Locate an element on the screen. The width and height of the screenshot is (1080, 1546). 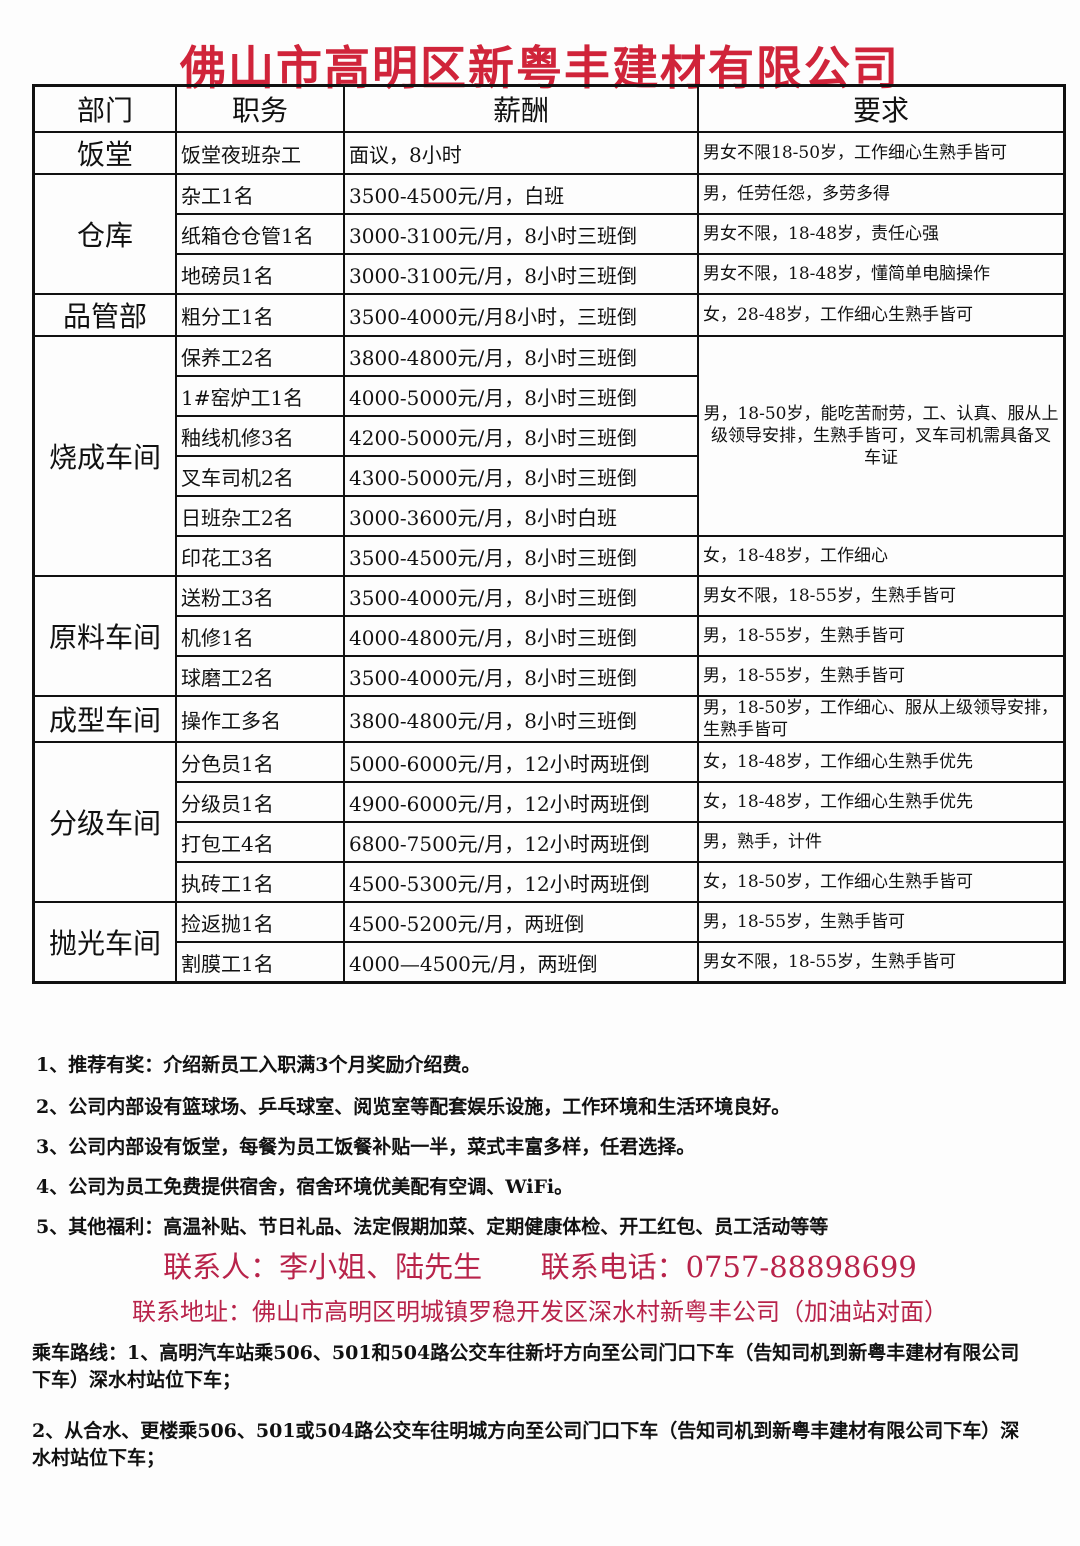
table-row: 仓库 杂工1名 3500-4500元/月，白班 男，任劳任怨，多劳多得 is located at coordinates (549, 234).